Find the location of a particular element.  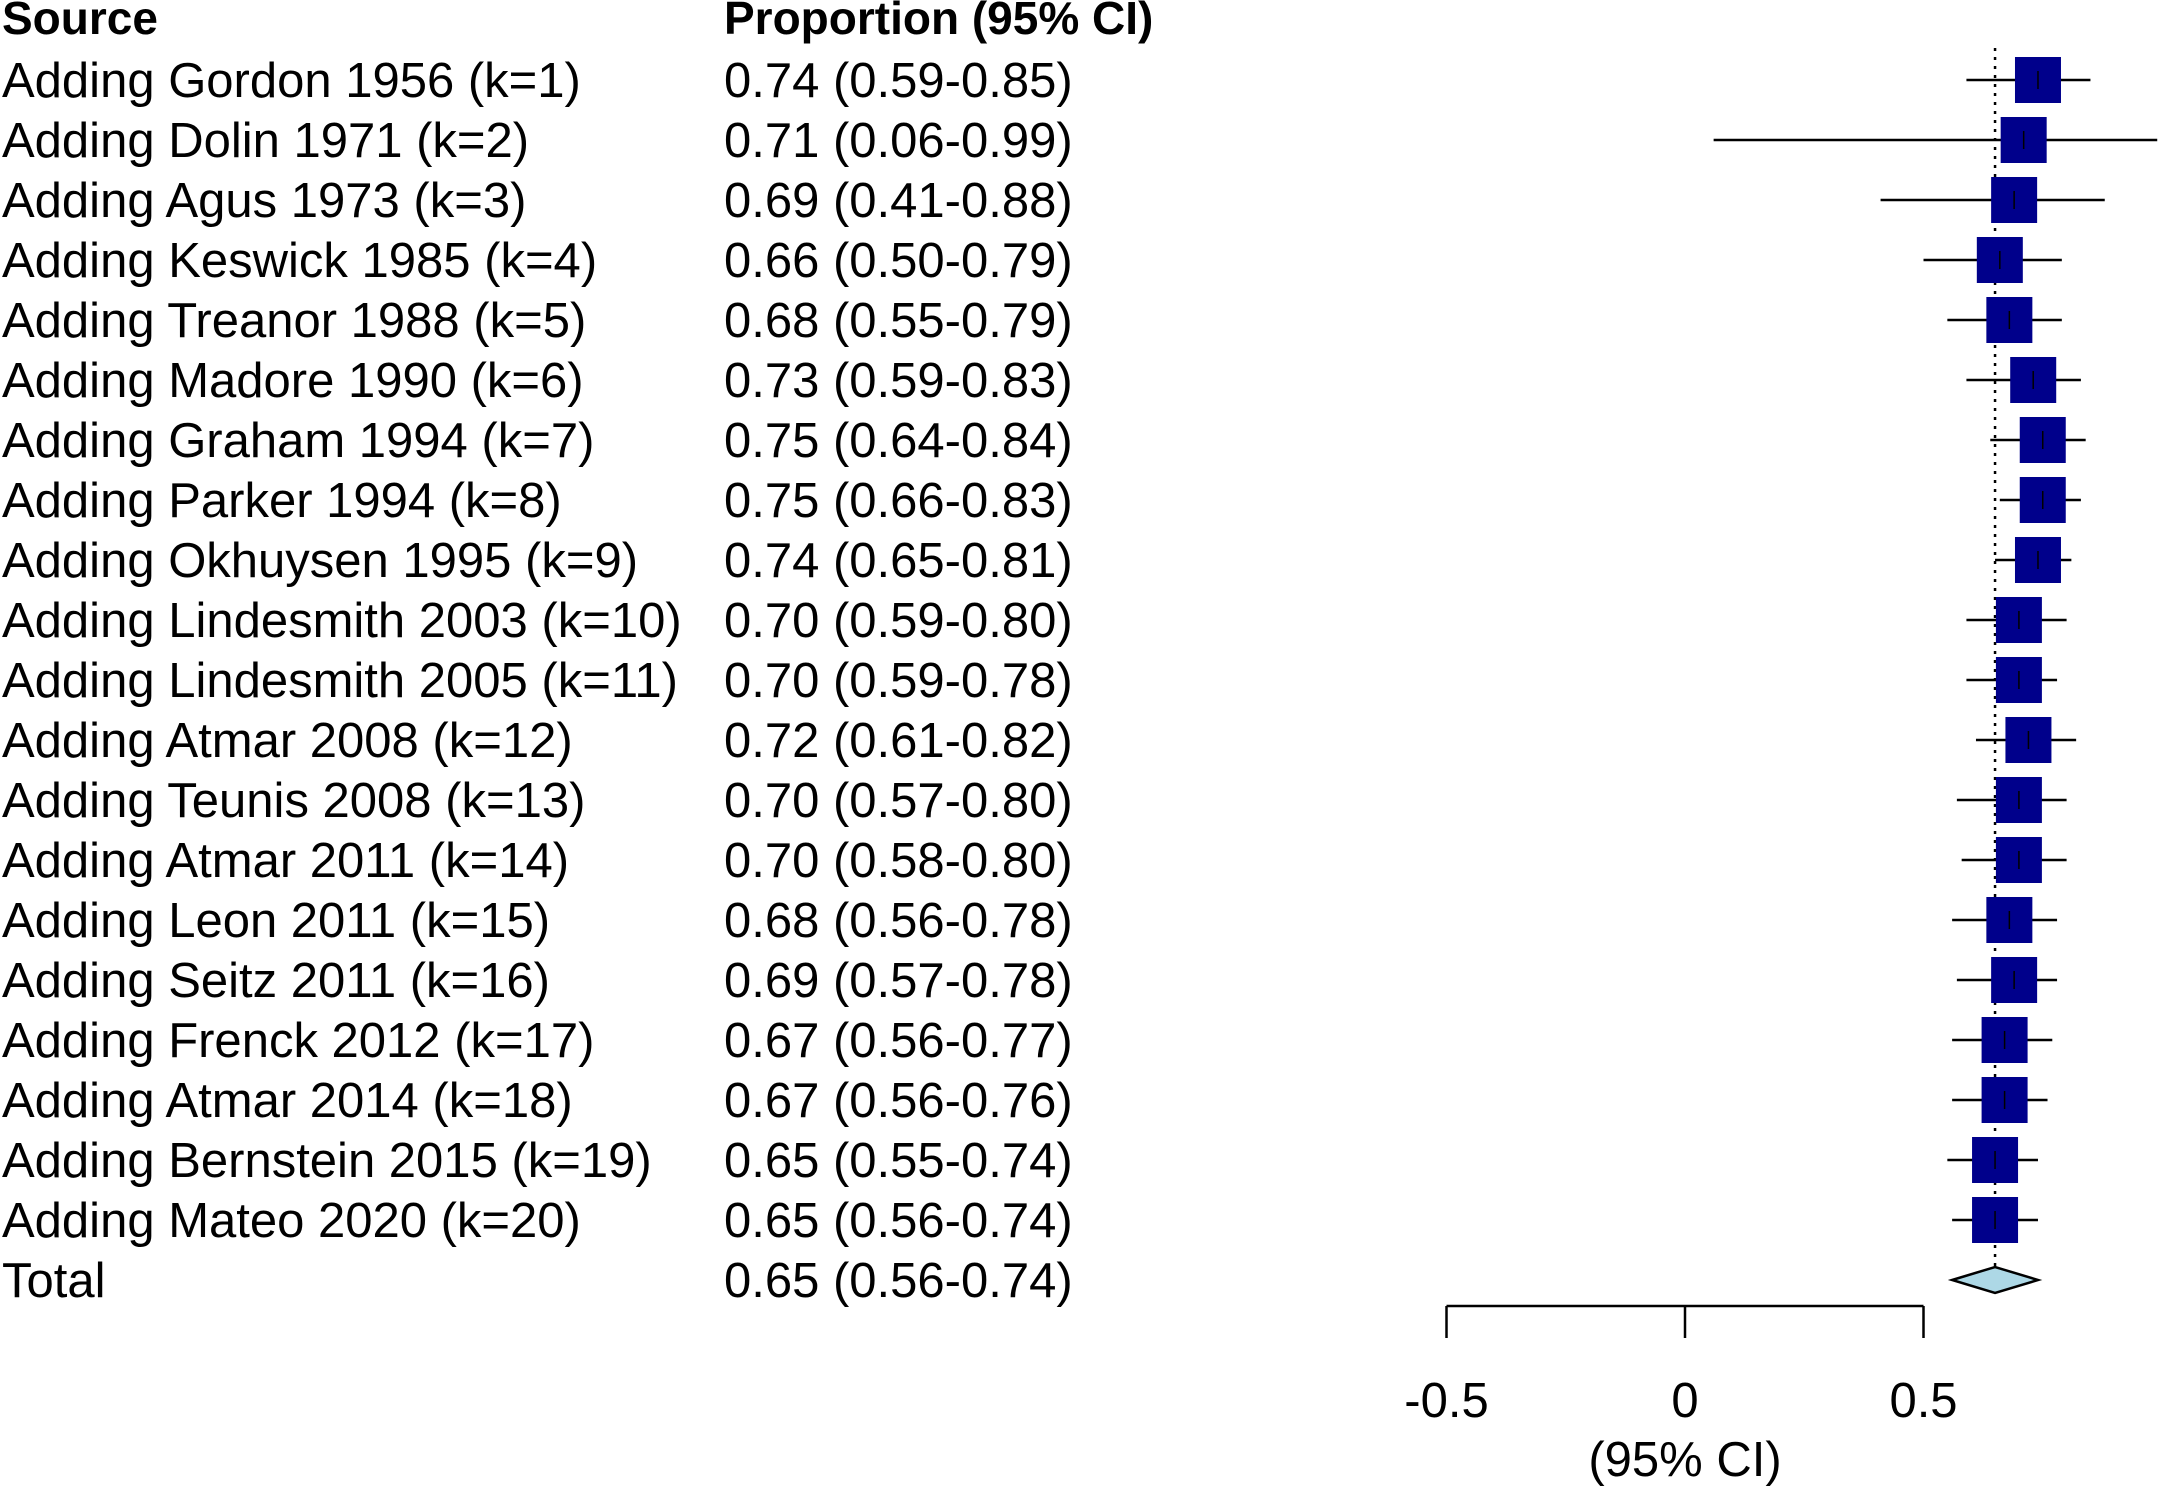

study-label: Adding Graham 1994 (k=7) is located at coordinates (298, 441).